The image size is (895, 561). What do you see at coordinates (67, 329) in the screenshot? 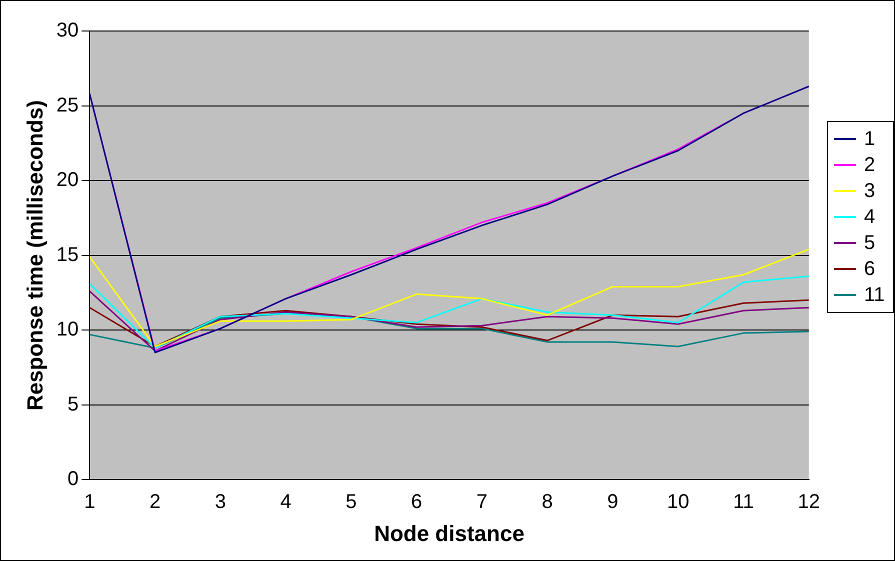
I see `y-tick-label: 10` at bounding box center [67, 329].